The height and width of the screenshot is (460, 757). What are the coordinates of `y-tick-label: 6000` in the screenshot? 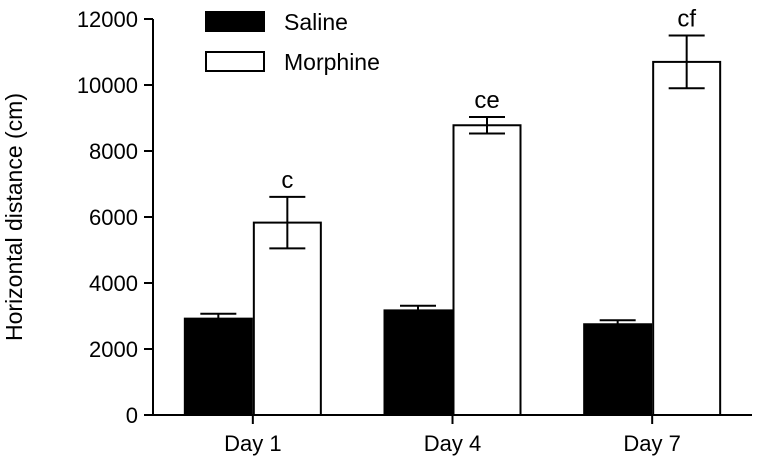 It's located at (113, 217).